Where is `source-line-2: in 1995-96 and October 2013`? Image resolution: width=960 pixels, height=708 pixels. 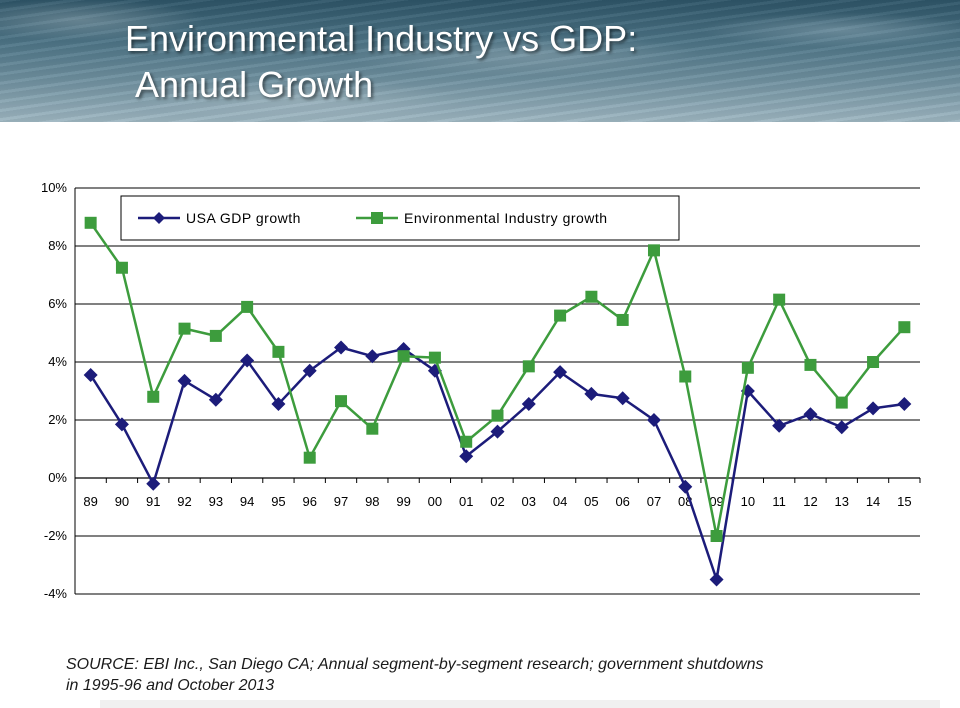 source-line-2: in 1995-96 and October 2013 is located at coordinates (170, 685).